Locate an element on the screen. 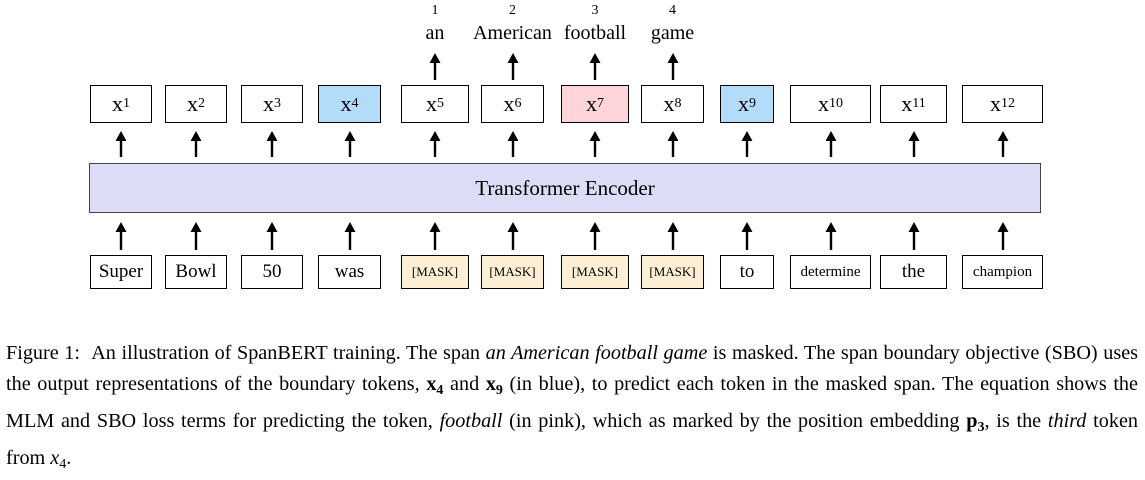 The image size is (1145, 480). output-token-box: x 11 is located at coordinates (913, 104).